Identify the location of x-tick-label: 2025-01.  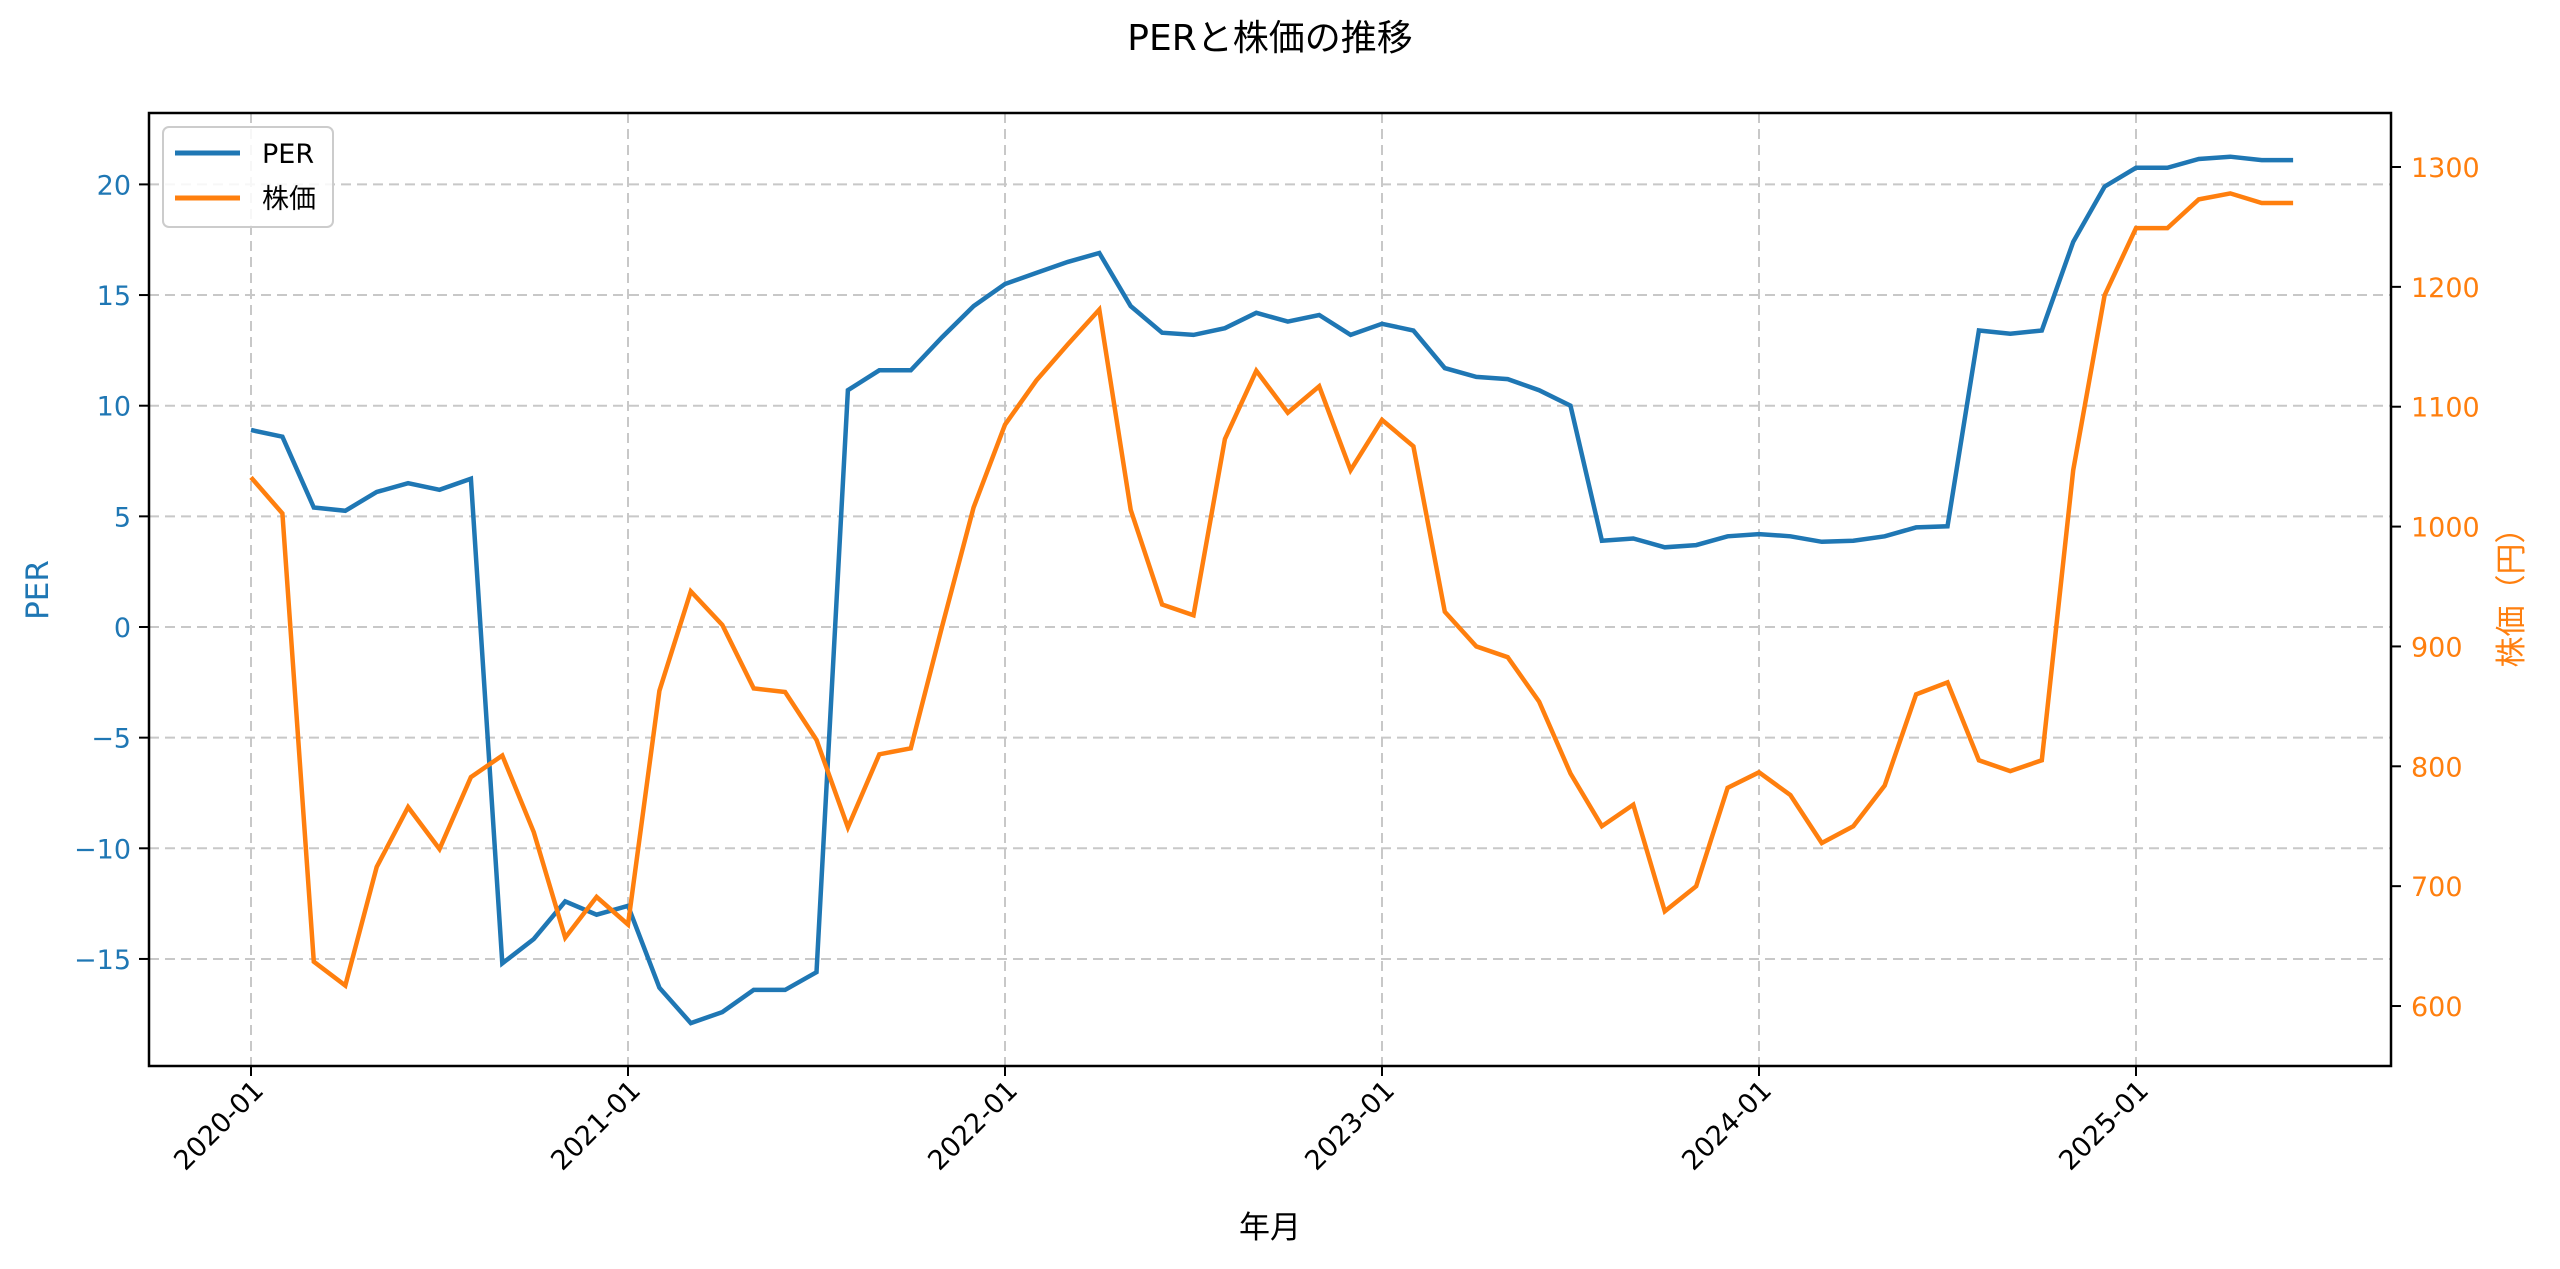
(2104, 1126).